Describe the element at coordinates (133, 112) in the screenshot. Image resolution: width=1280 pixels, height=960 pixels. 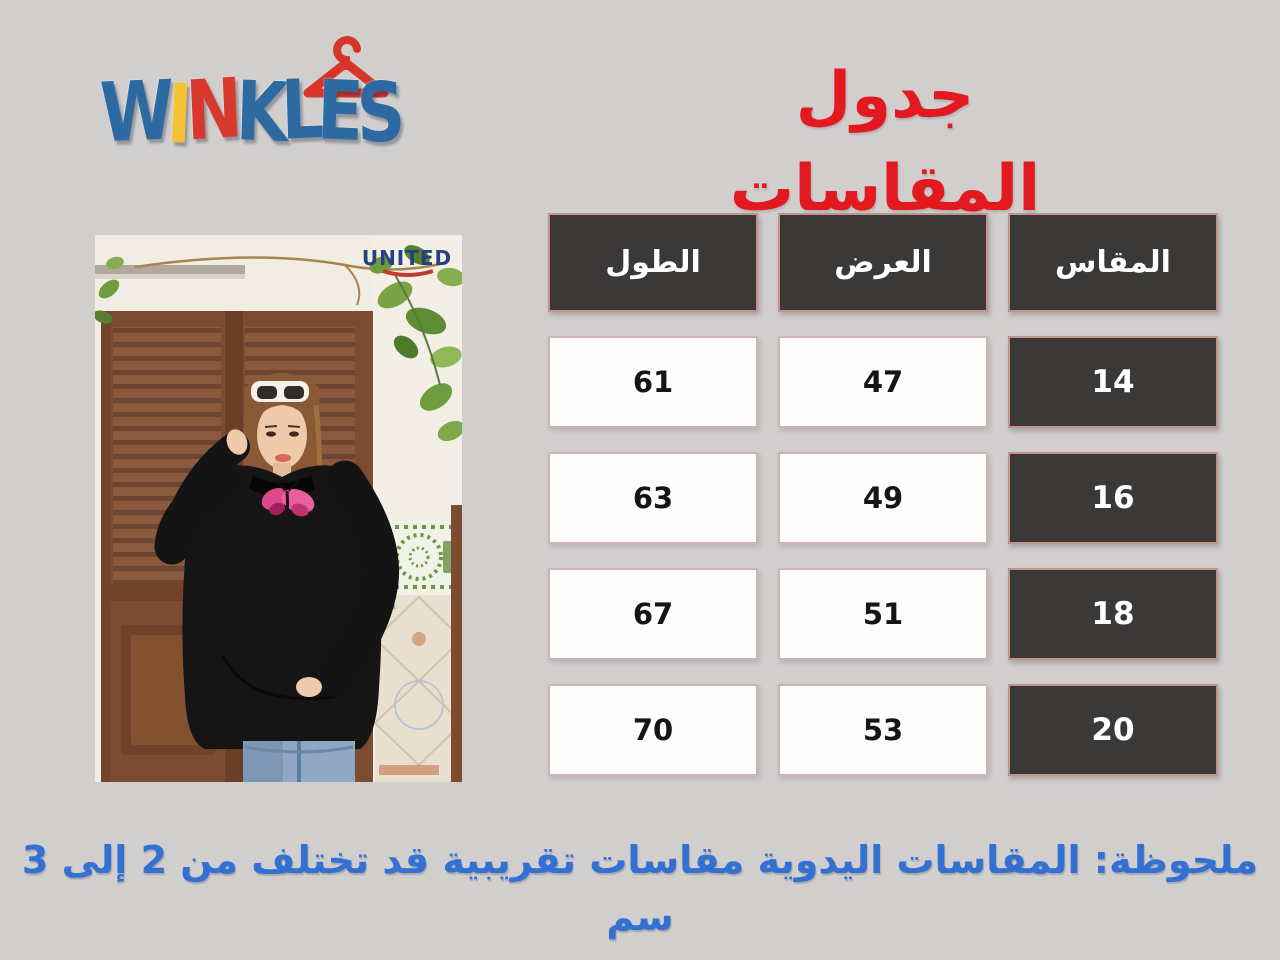
I see `brand-letter: W` at that location.